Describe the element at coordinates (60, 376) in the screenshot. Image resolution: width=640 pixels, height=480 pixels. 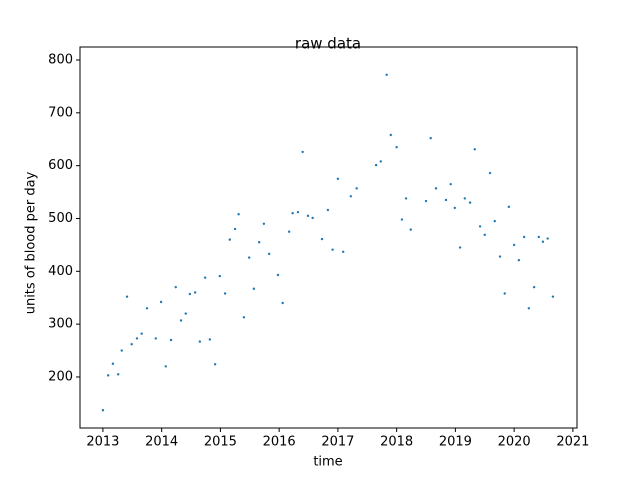
I see `y-tick-label: 200` at that location.